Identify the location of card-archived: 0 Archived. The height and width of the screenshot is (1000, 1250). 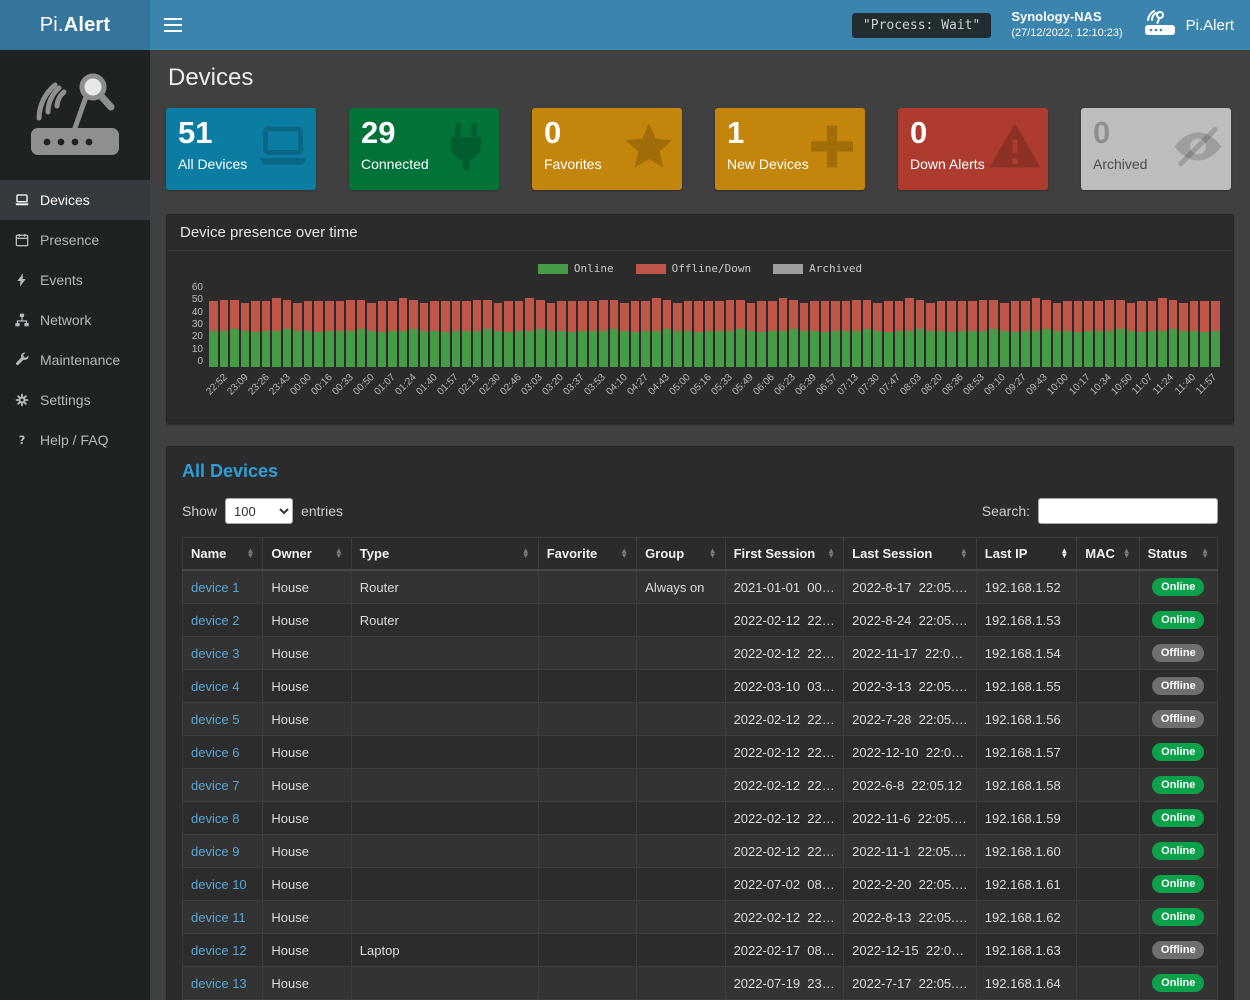
(1156, 149).